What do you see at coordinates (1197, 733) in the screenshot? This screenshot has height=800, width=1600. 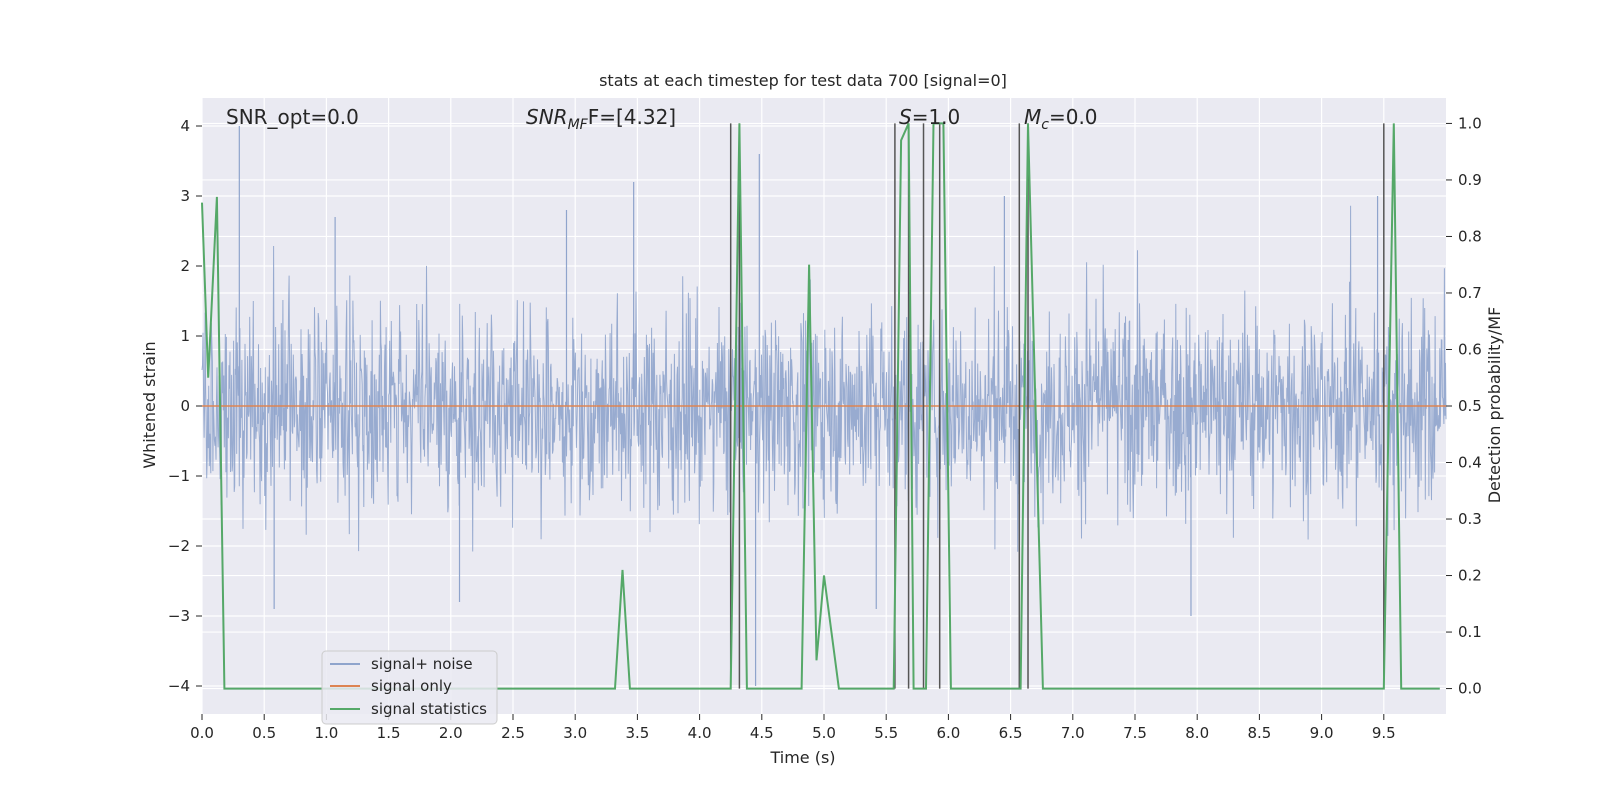 I see `x-tick-label: 8.0` at bounding box center [1197, 733].